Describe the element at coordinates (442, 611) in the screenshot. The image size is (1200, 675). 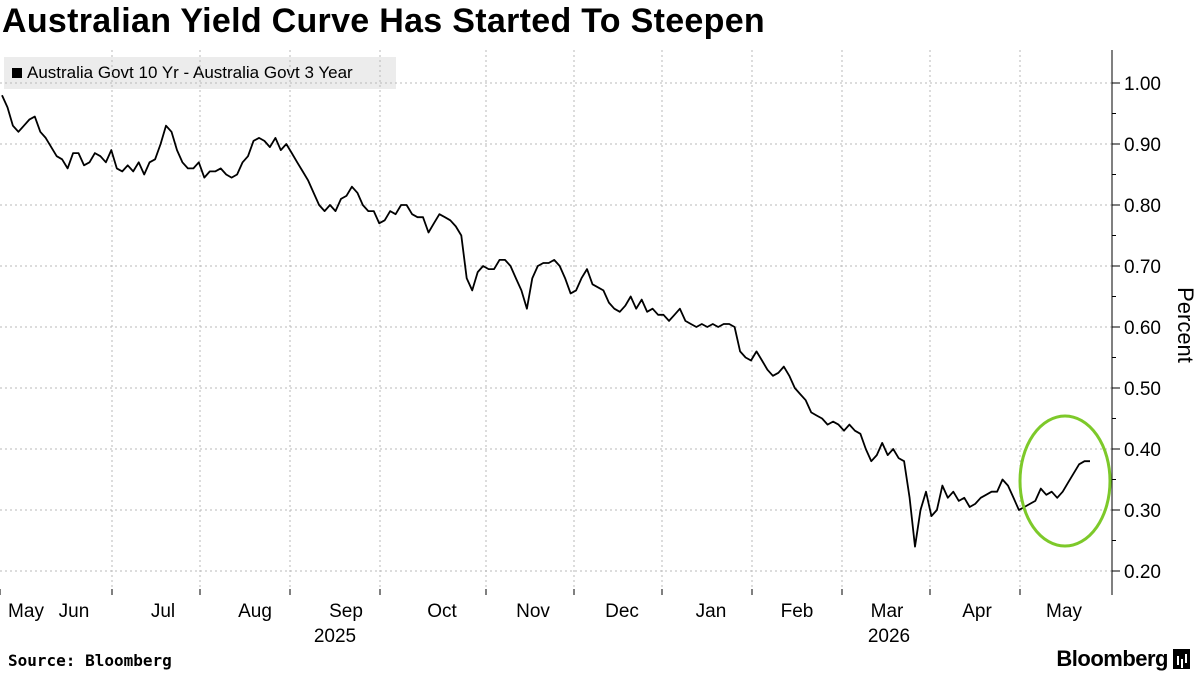
I see `x-tick-label: Oct` at that location.